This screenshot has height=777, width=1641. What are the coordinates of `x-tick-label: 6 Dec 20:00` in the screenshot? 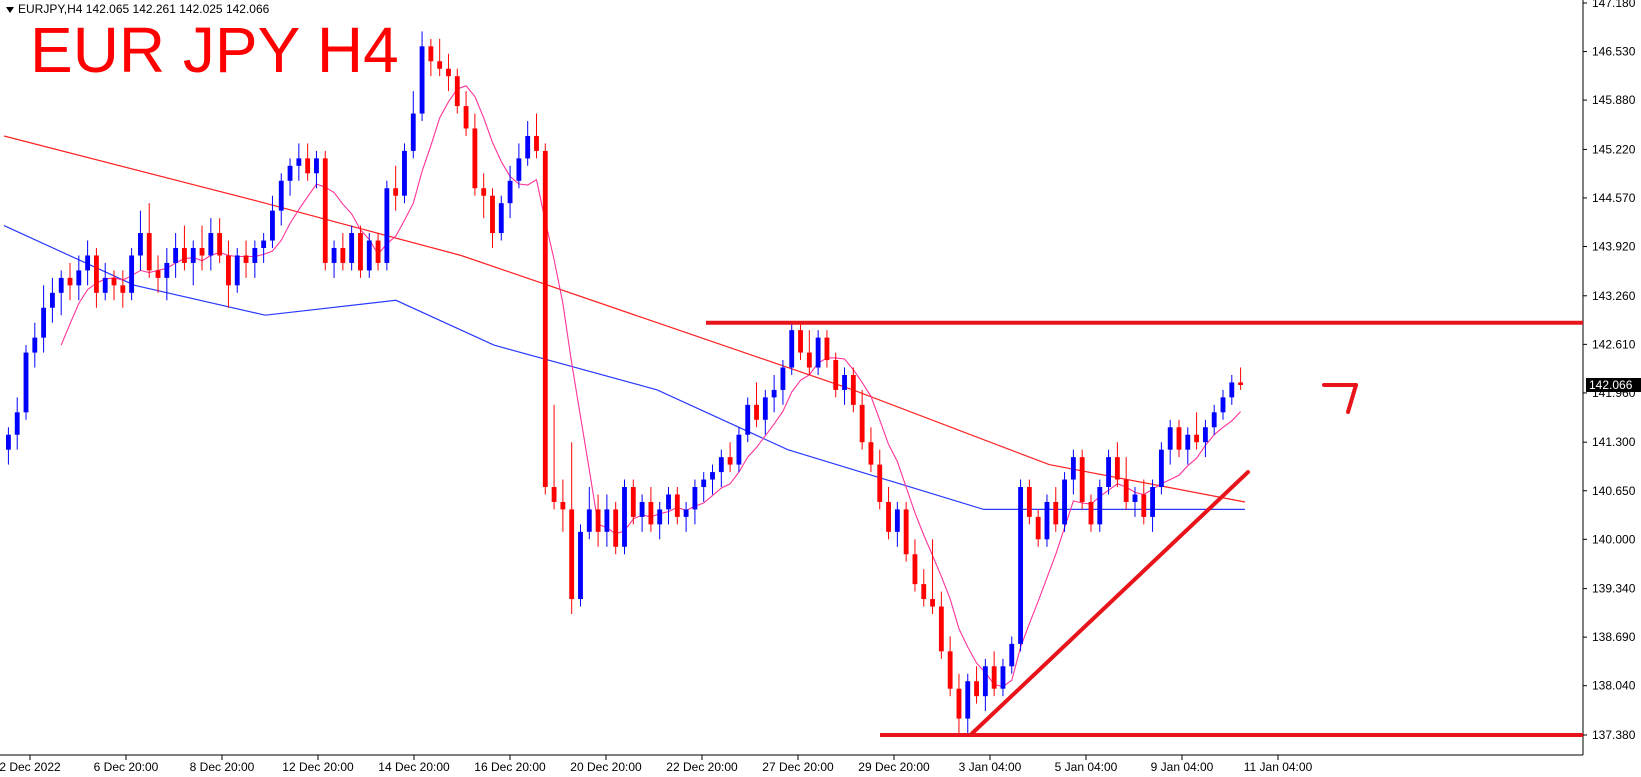 It's located at (126, 767).